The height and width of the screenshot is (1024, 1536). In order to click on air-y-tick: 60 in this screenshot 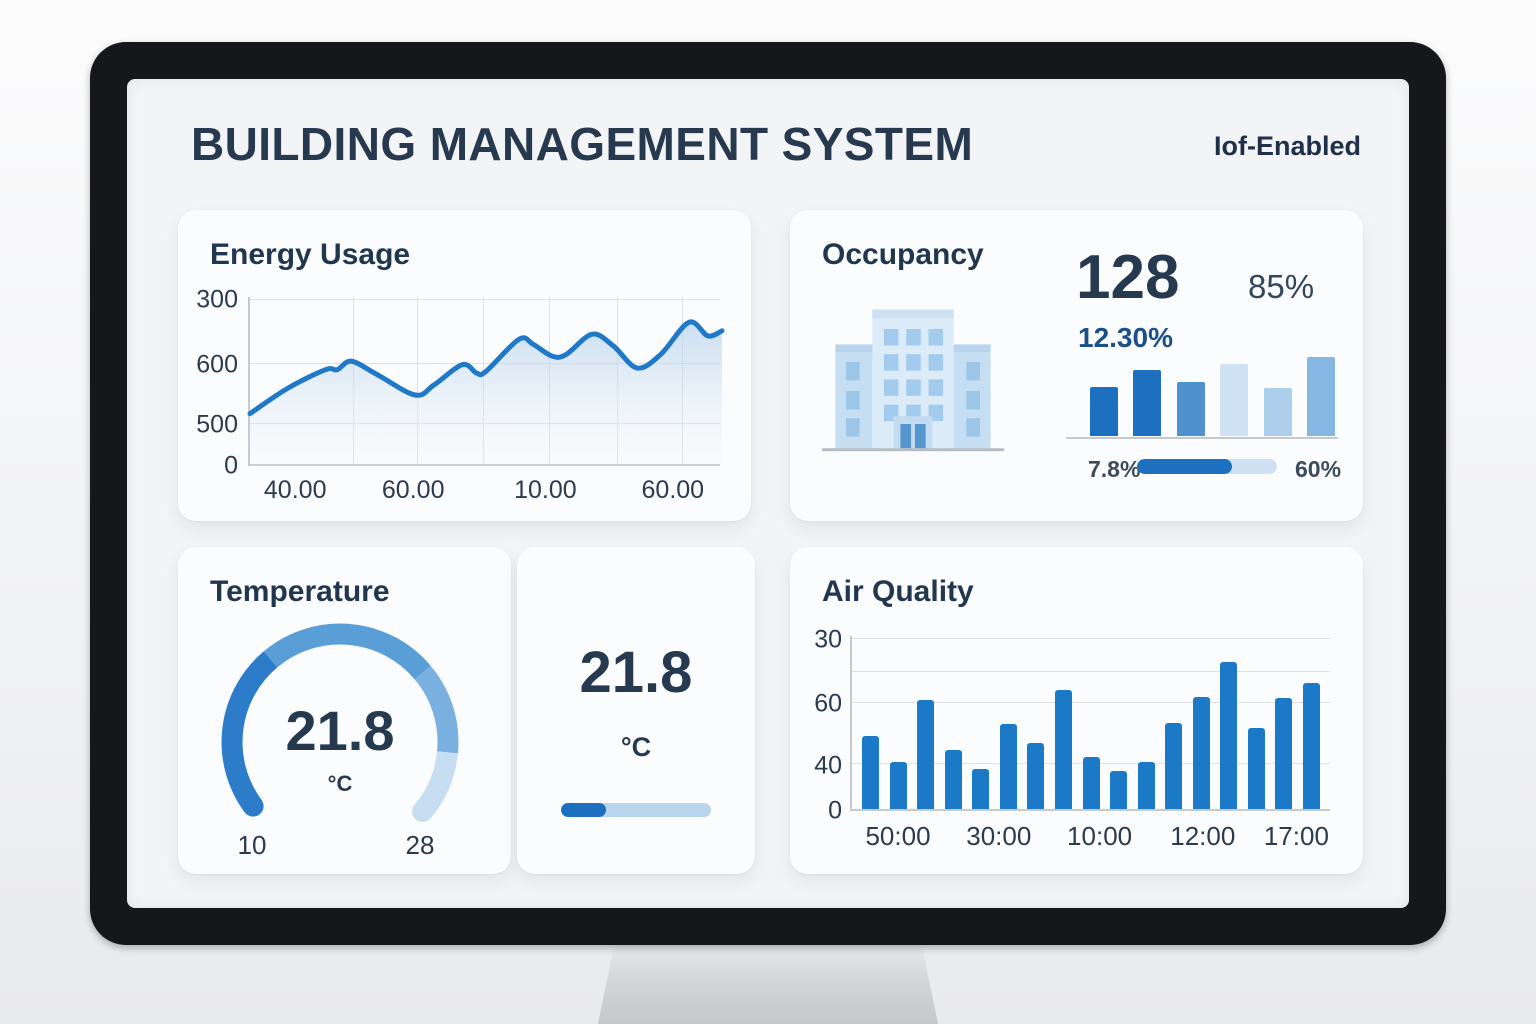, I will do `click(828, 703)`.